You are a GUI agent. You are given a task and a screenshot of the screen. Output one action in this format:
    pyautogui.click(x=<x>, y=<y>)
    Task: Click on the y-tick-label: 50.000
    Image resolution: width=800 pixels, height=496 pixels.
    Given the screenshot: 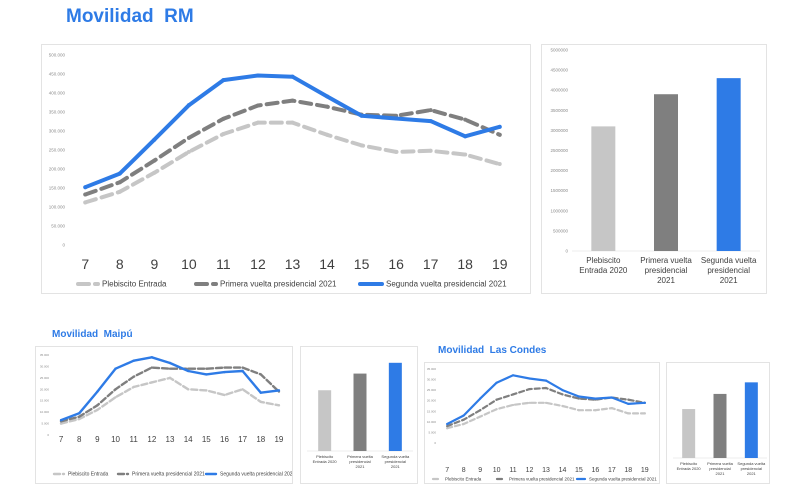 What is the action you would take?
    pyautogui.click(x=58, y=226)
    